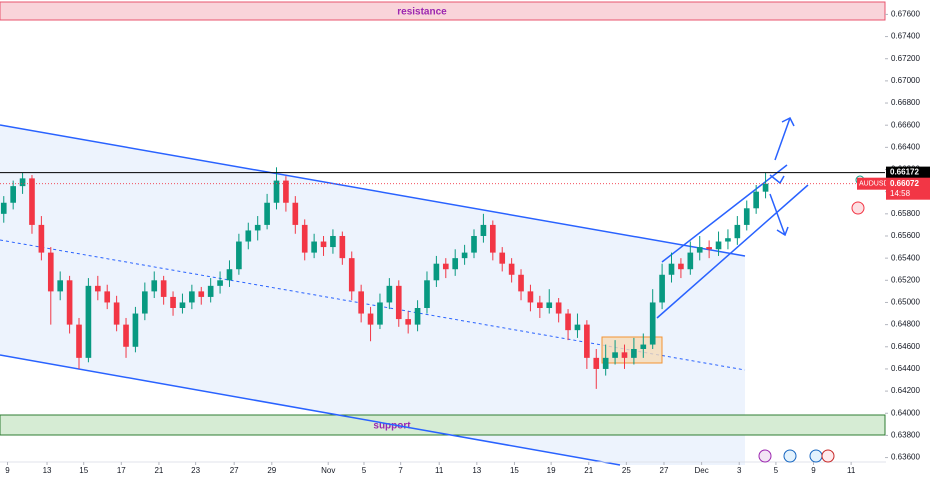 The width and height of the screenshot is (930, 478). I want to click on arrows, so click(782, 176).